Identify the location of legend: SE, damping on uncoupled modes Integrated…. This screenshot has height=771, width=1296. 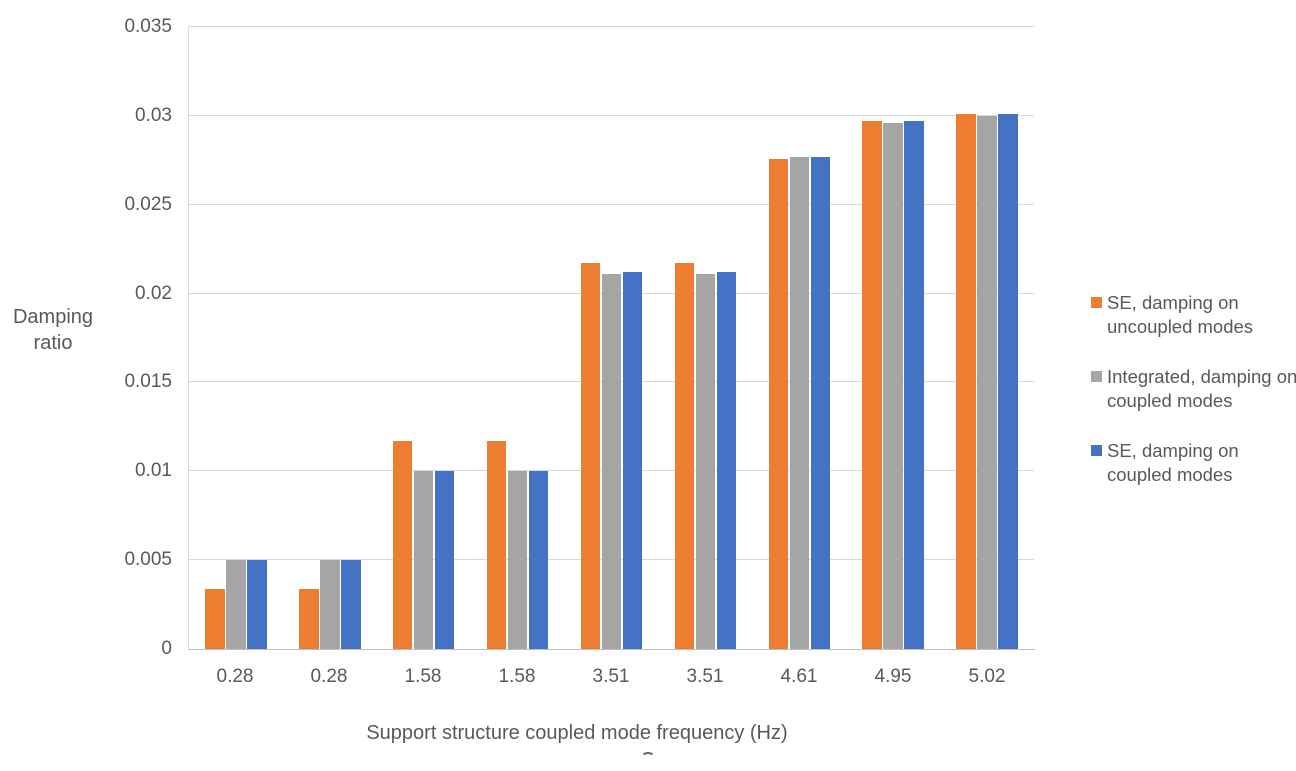
(1193, 389).